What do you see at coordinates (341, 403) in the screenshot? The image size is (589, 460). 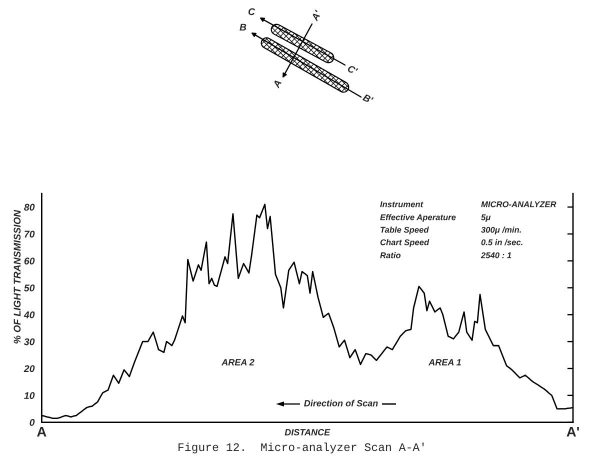 I see `annotation: Direction of Scan` at bounding box center [341, 403].